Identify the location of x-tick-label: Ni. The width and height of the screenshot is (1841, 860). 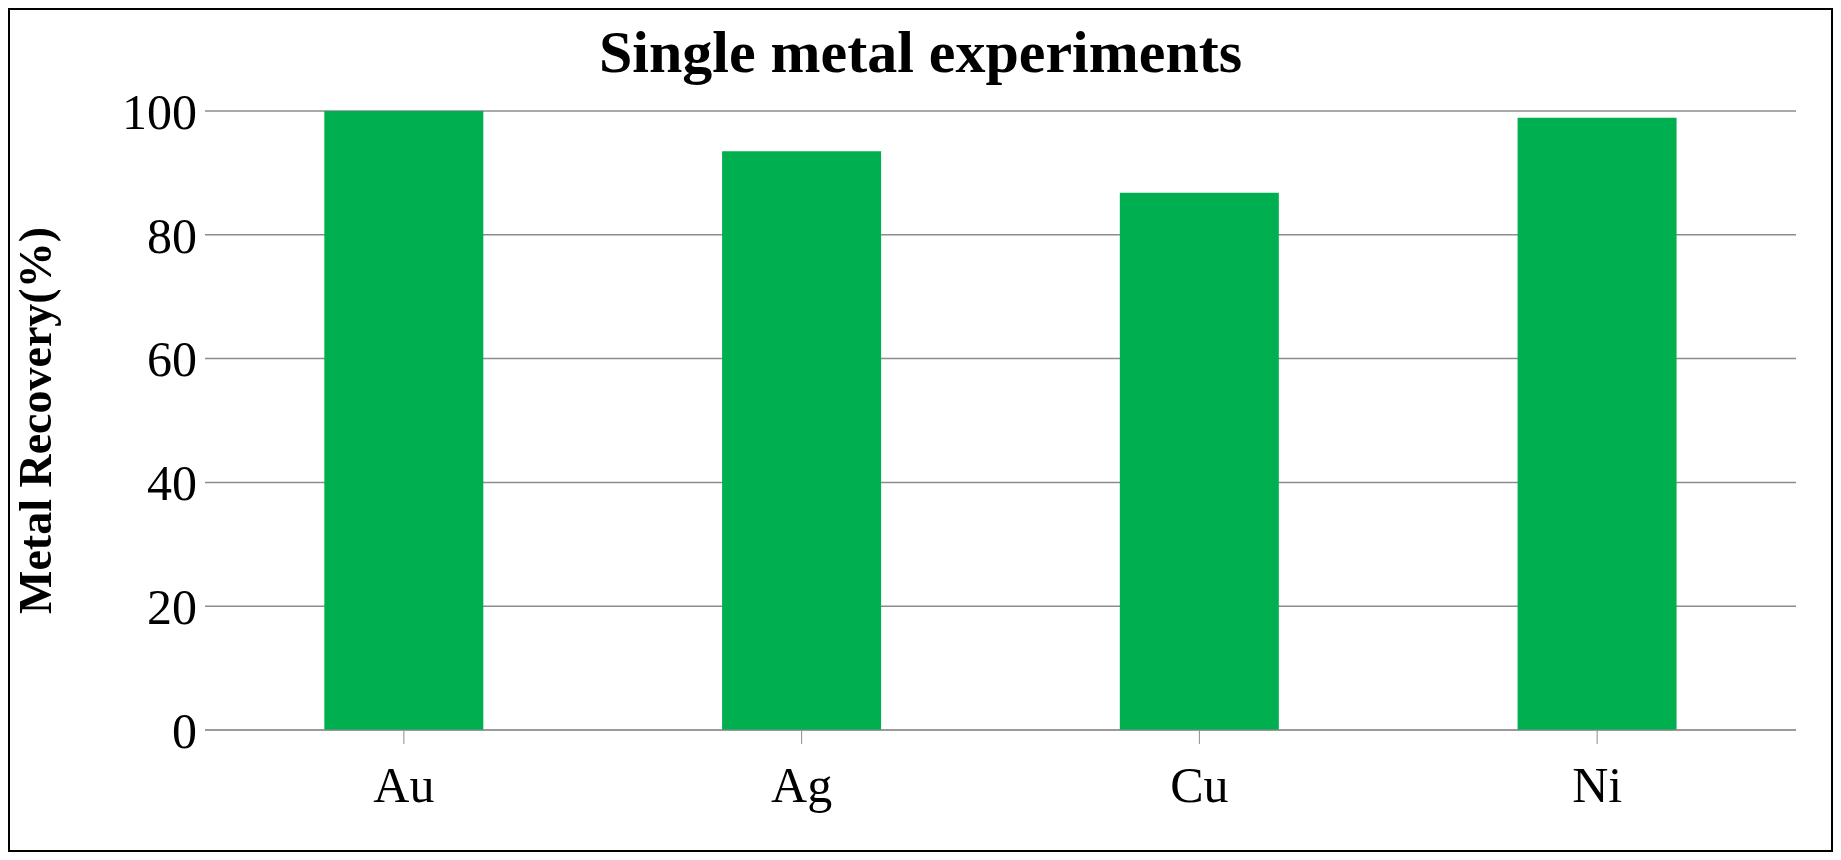
(1597, 784).